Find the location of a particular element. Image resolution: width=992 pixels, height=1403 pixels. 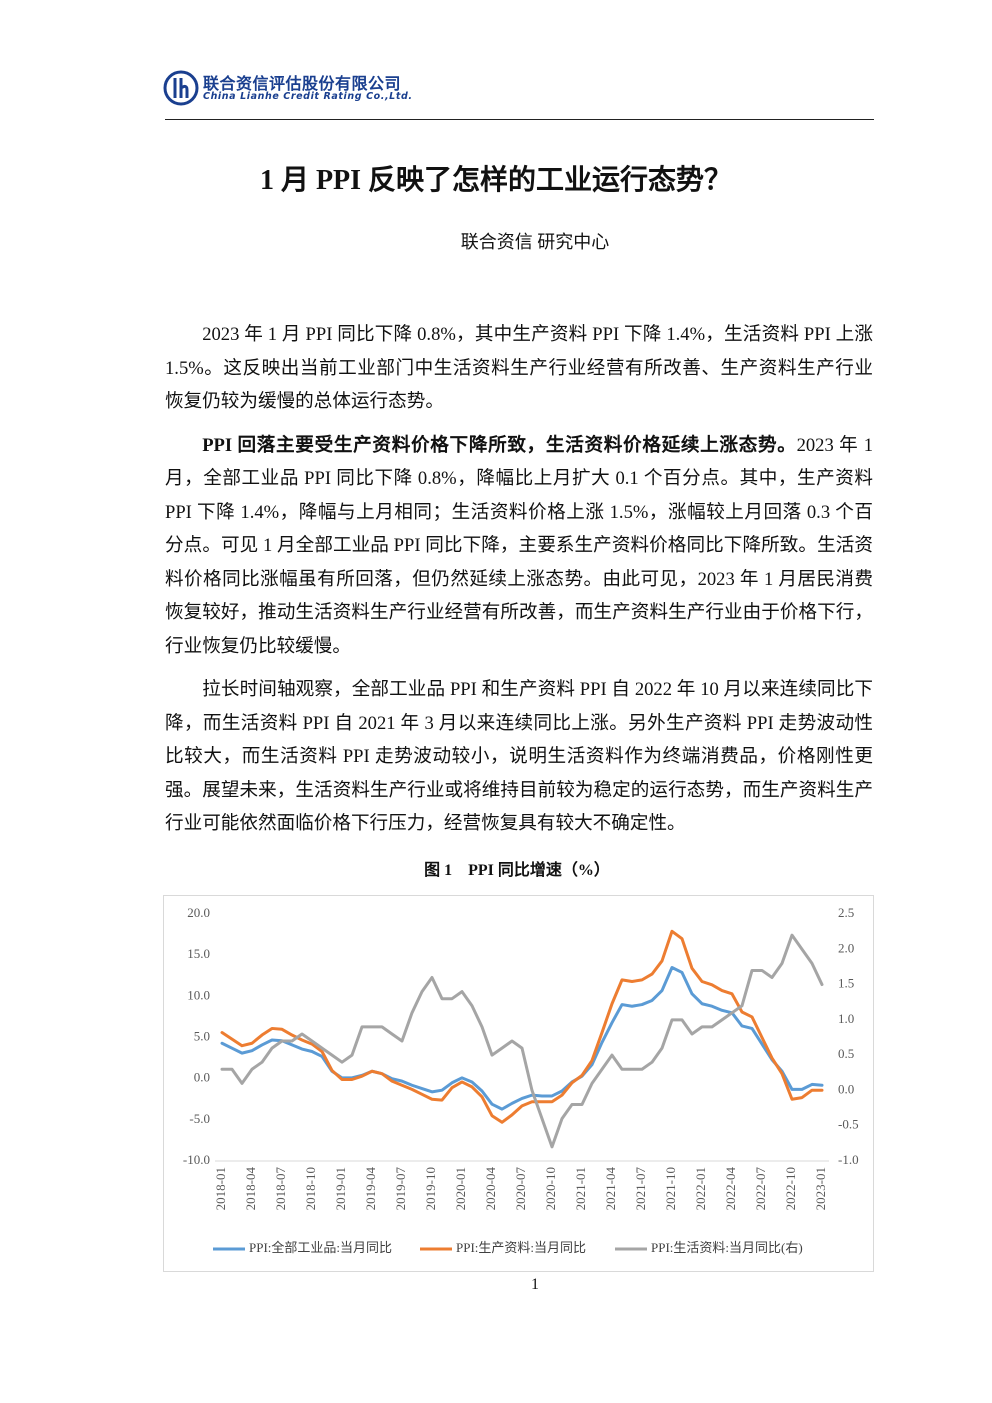

x-tick-label: 2022-01 is located at coordinates (700, 1188).